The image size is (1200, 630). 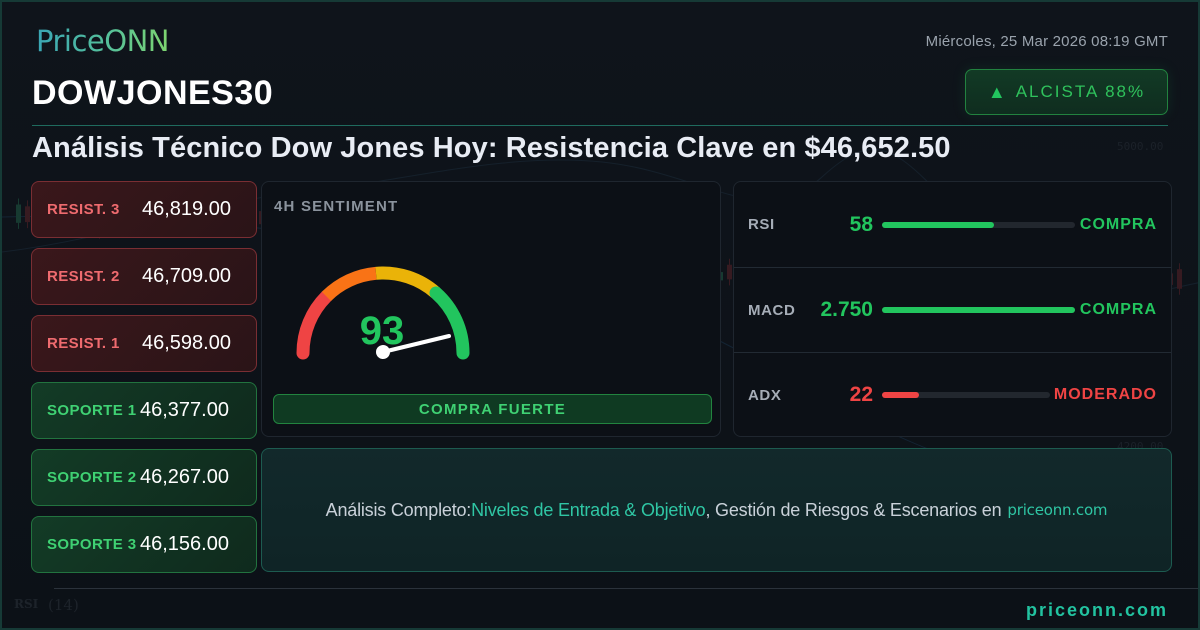 I want to click on level-resistance-3: RESIST. 3 46,819.00, so click(x=144, y=209).